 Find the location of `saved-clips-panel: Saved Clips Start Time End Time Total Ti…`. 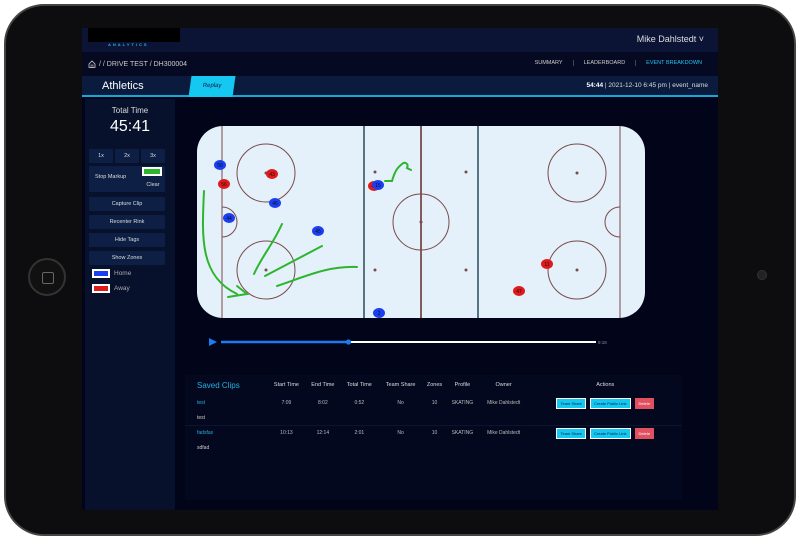

saved-clips-panel: Saved Clips Start Time End Time Total Ti… is located at coordinates (433, 437).